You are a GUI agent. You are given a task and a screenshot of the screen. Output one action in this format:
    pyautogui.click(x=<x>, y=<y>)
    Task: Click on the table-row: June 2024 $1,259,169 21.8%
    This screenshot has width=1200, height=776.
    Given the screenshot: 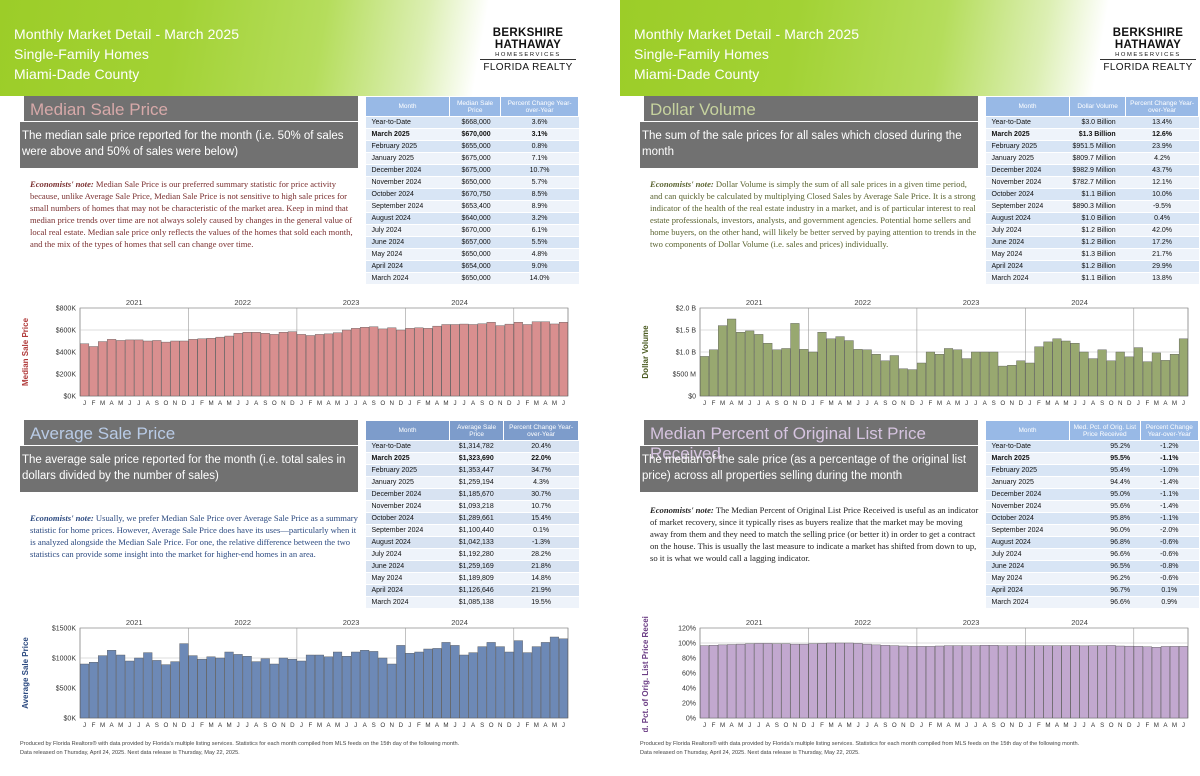 What is the action you would take?
    pyautogui.click(x=472, y=566)
    